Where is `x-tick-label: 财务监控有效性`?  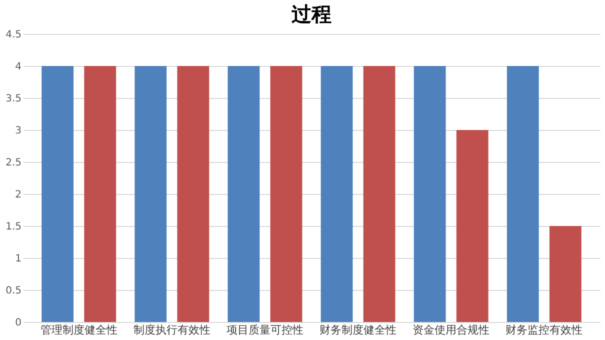
x-tick-label: 财务监控有效性 is located at coordinates (544, 330).